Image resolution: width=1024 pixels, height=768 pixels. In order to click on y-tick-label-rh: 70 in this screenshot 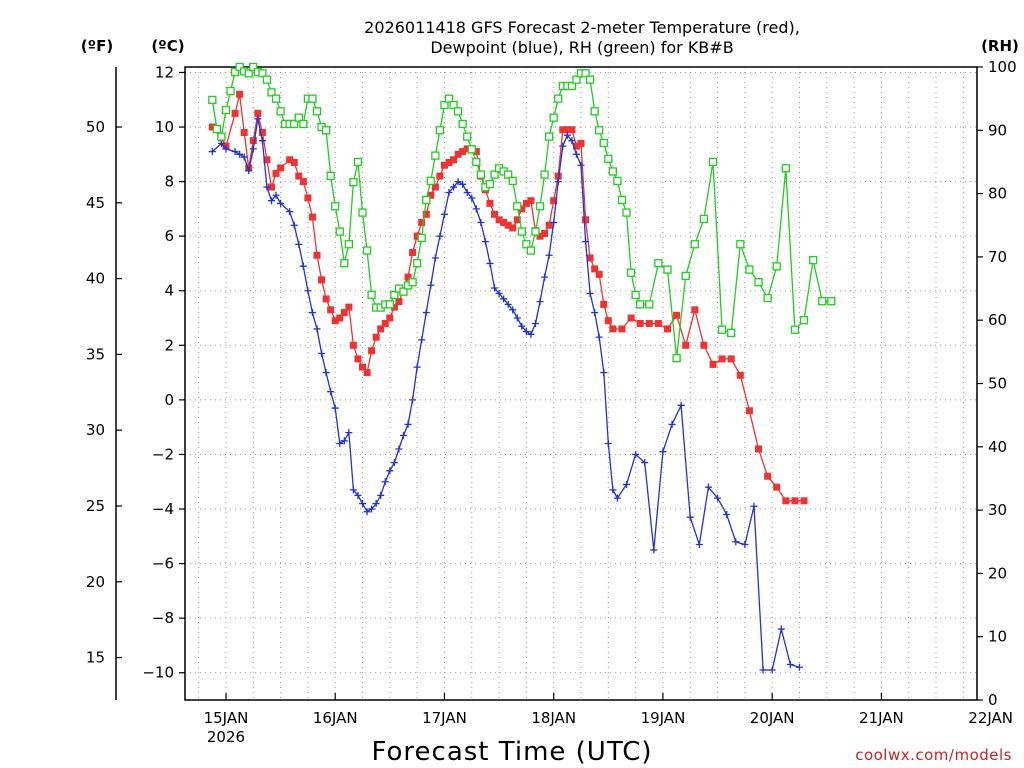, I will do `click(997, 257)`.